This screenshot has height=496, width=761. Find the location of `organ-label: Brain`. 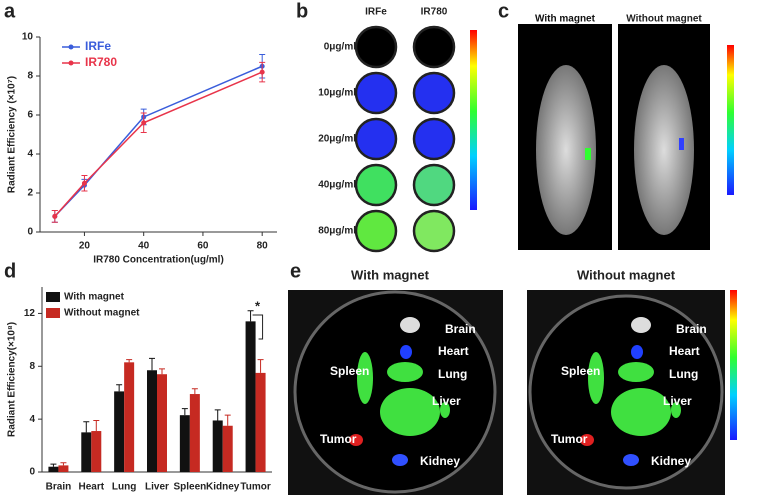

organ-label: Brain is located at coordinates (460, 329).